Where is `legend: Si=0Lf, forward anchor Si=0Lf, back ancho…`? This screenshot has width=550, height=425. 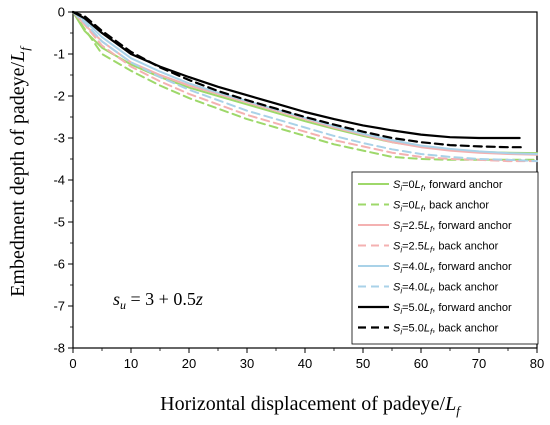
legend: Si=0Lf, forward anchor Si=0Lf, back ancho… is located at coordinates (445, 258).